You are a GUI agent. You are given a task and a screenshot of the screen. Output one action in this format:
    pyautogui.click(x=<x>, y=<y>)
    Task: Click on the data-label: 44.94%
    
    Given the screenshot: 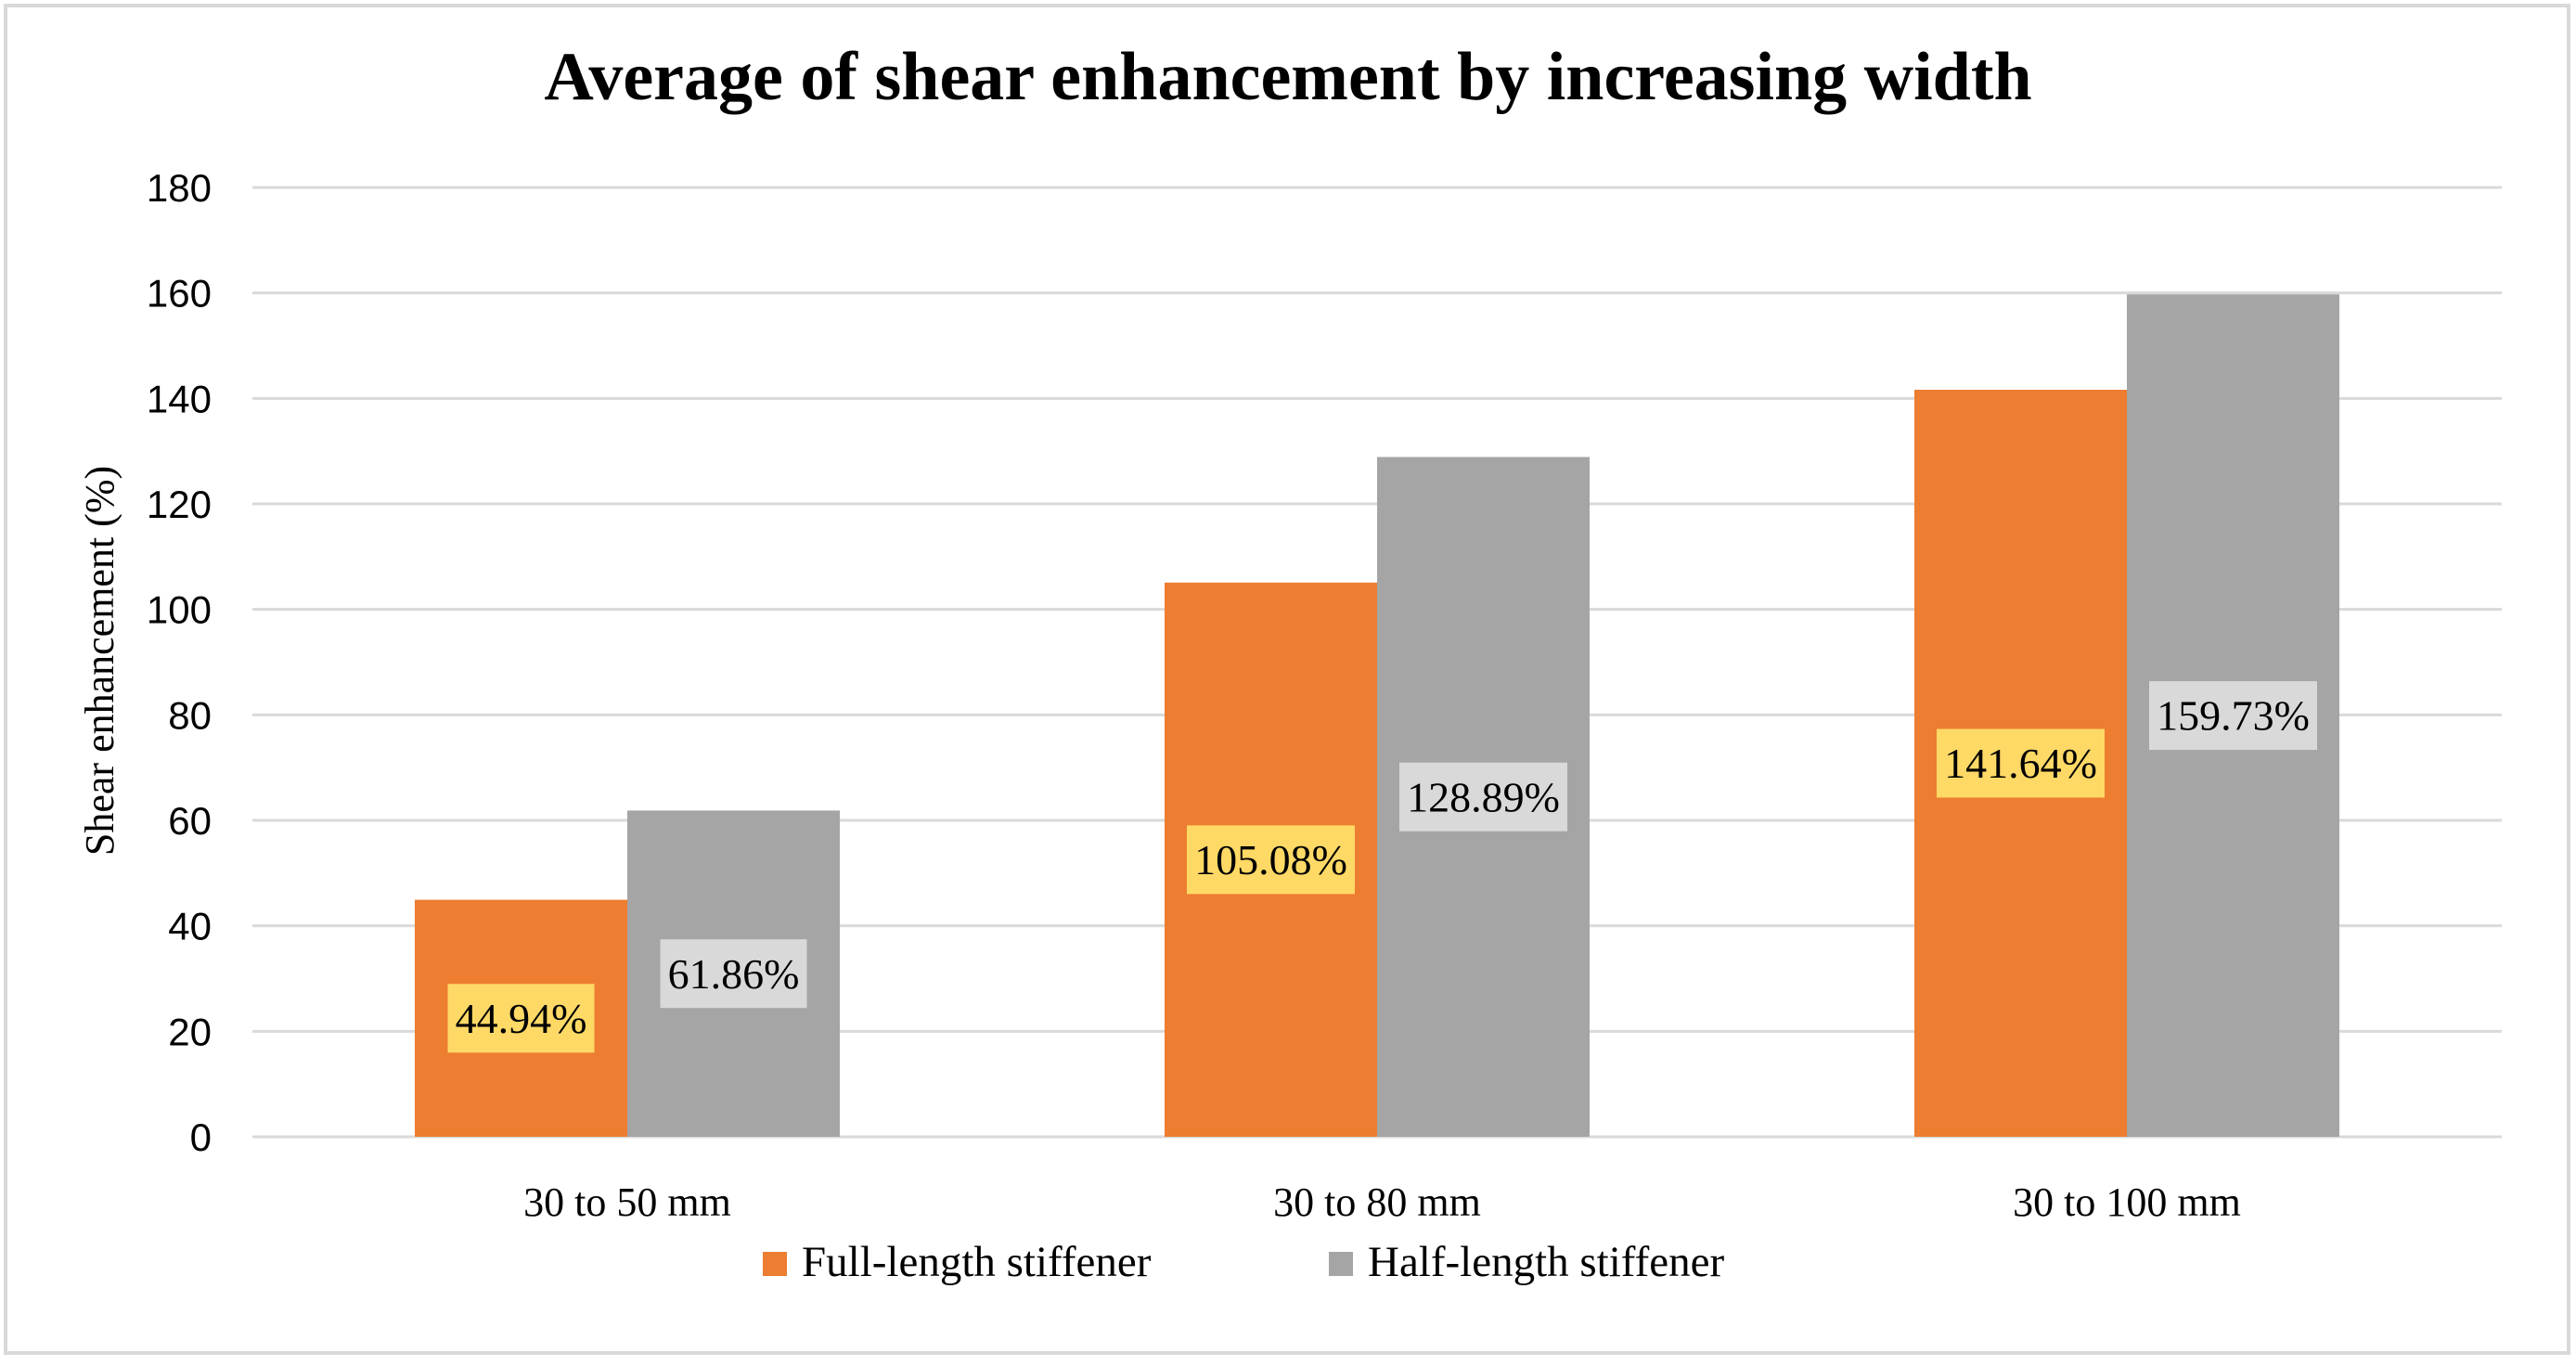 What is the action you would take?
    pyautogui.click(x=521, y=1019)
    